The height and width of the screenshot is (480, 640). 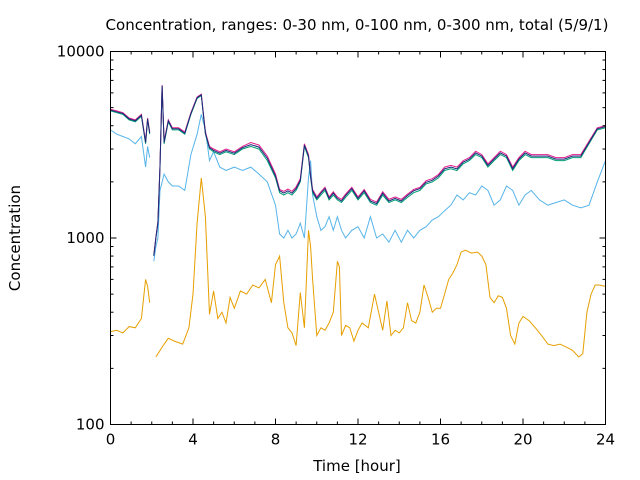 What do you see at coordinates (605, 440) in the screenshot?
I see `x-tick-label: 24` at bounding box center [605, 440].